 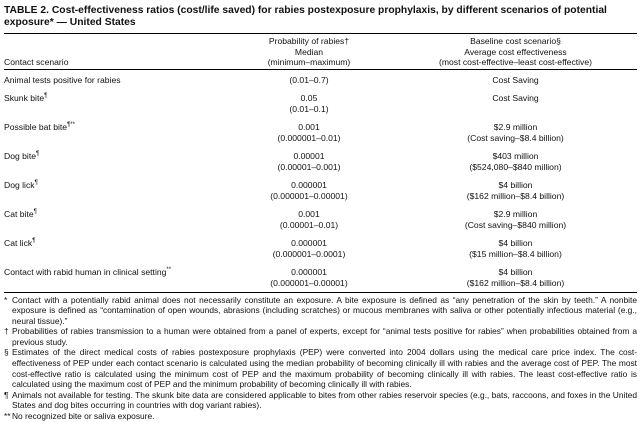 I want to click on scenario-label: Cat bite, so click(x=19, y=213).